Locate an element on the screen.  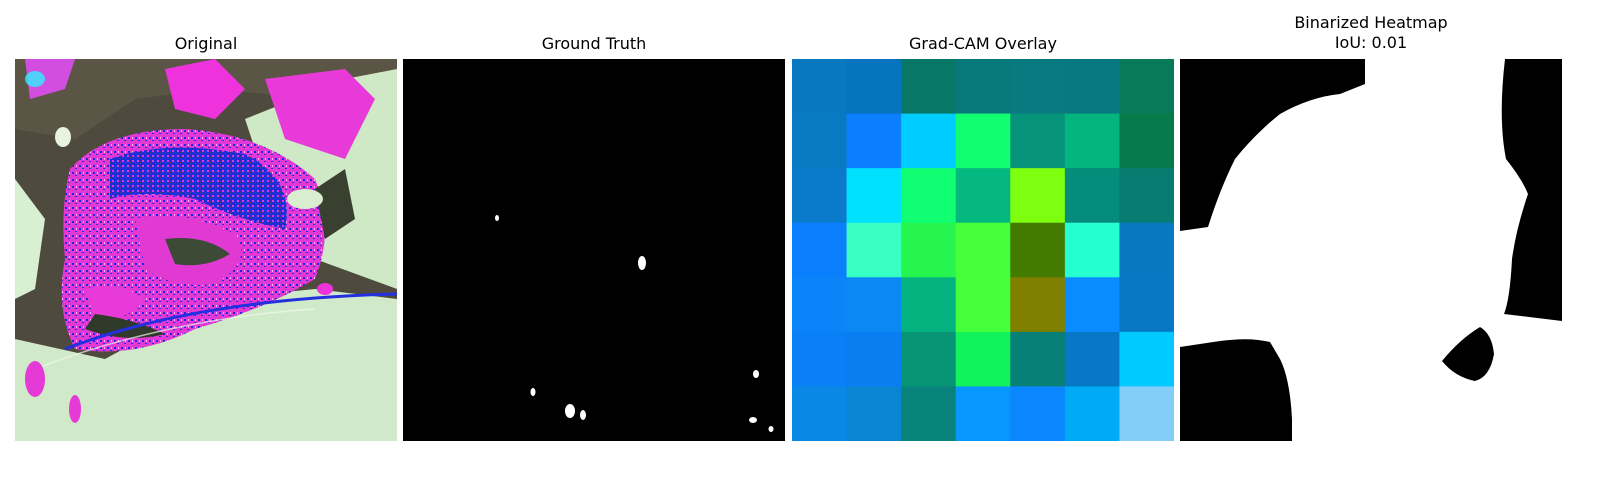
panel-title: Original is located at coordinates (206, 44).